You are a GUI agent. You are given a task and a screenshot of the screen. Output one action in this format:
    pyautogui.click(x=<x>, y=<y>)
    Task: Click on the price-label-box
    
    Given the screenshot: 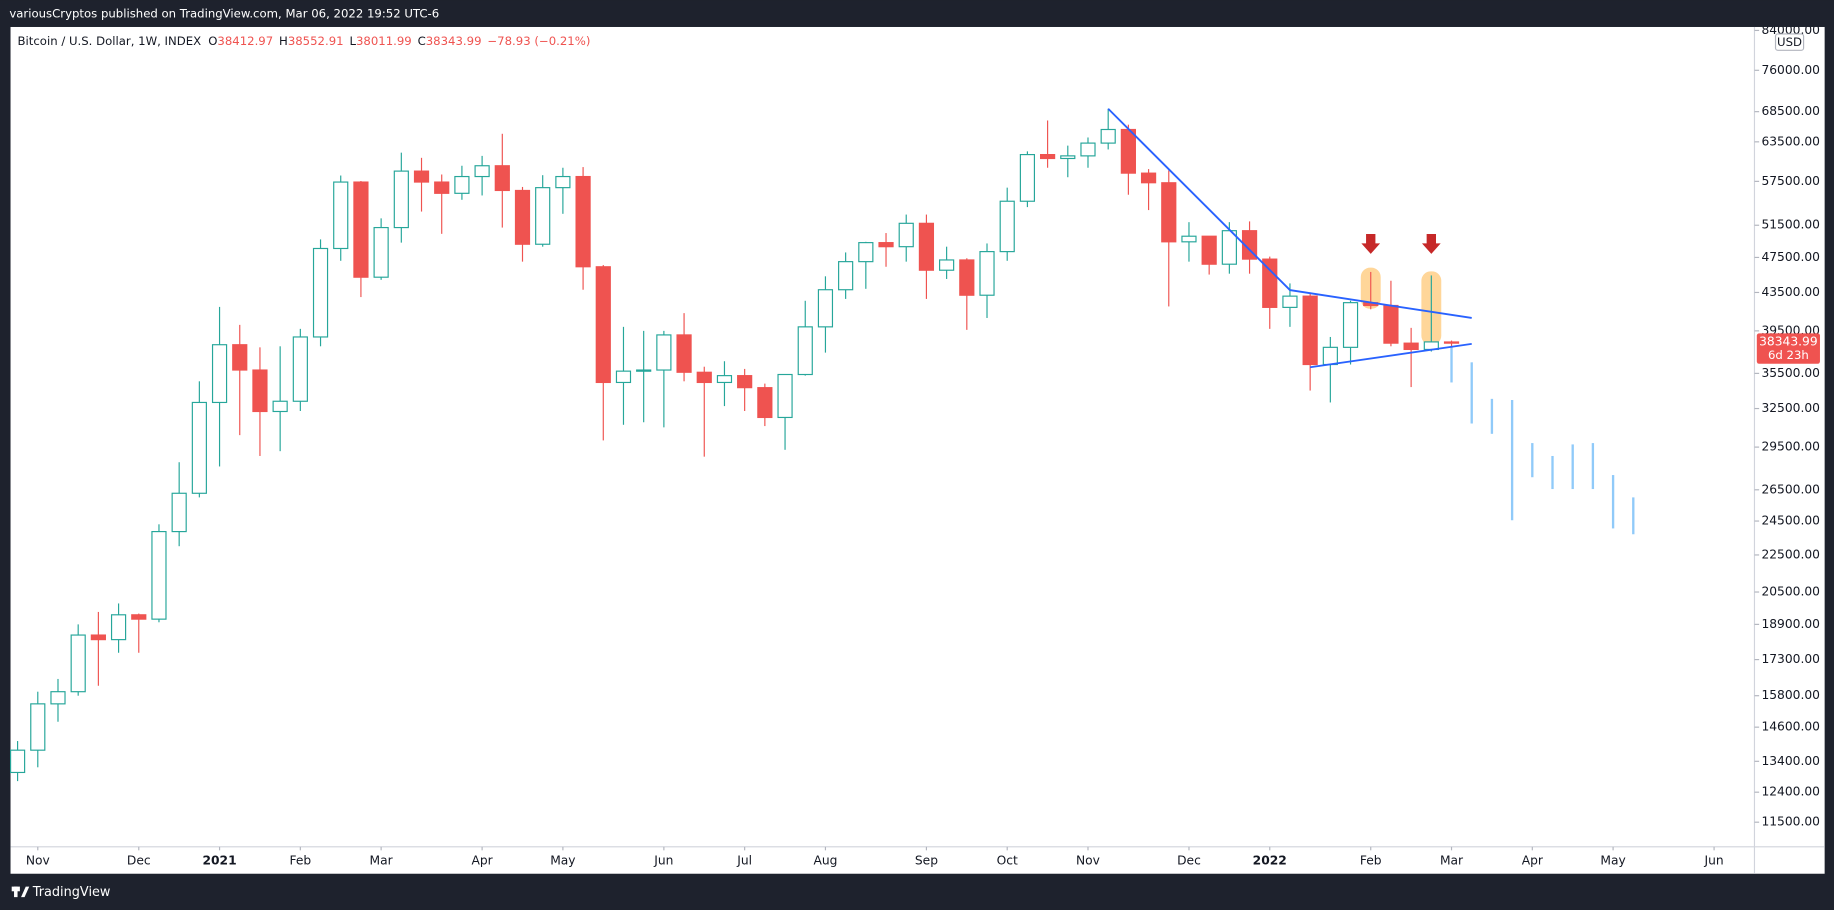 What is the action you would take?
    pyautogui.click(x=1788, y=348)
    